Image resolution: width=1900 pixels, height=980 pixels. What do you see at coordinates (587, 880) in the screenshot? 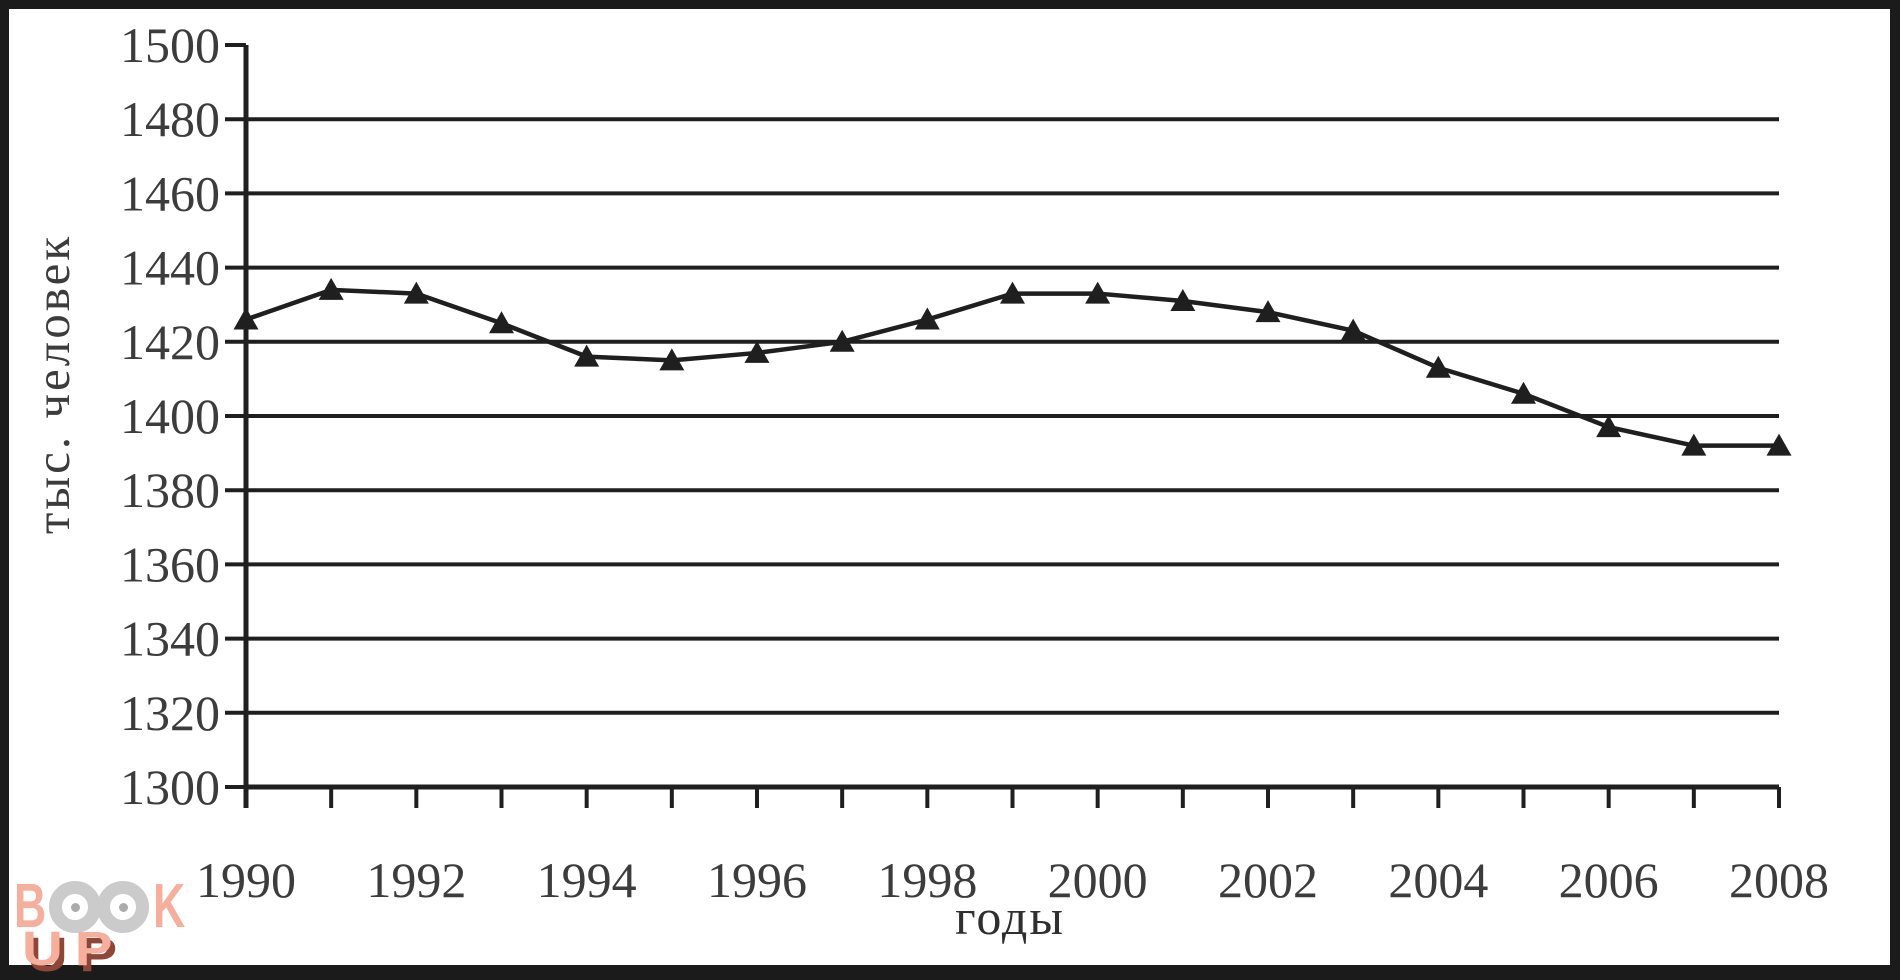
I see `x-tick-label: 1994` at bounding box center [587, 880].